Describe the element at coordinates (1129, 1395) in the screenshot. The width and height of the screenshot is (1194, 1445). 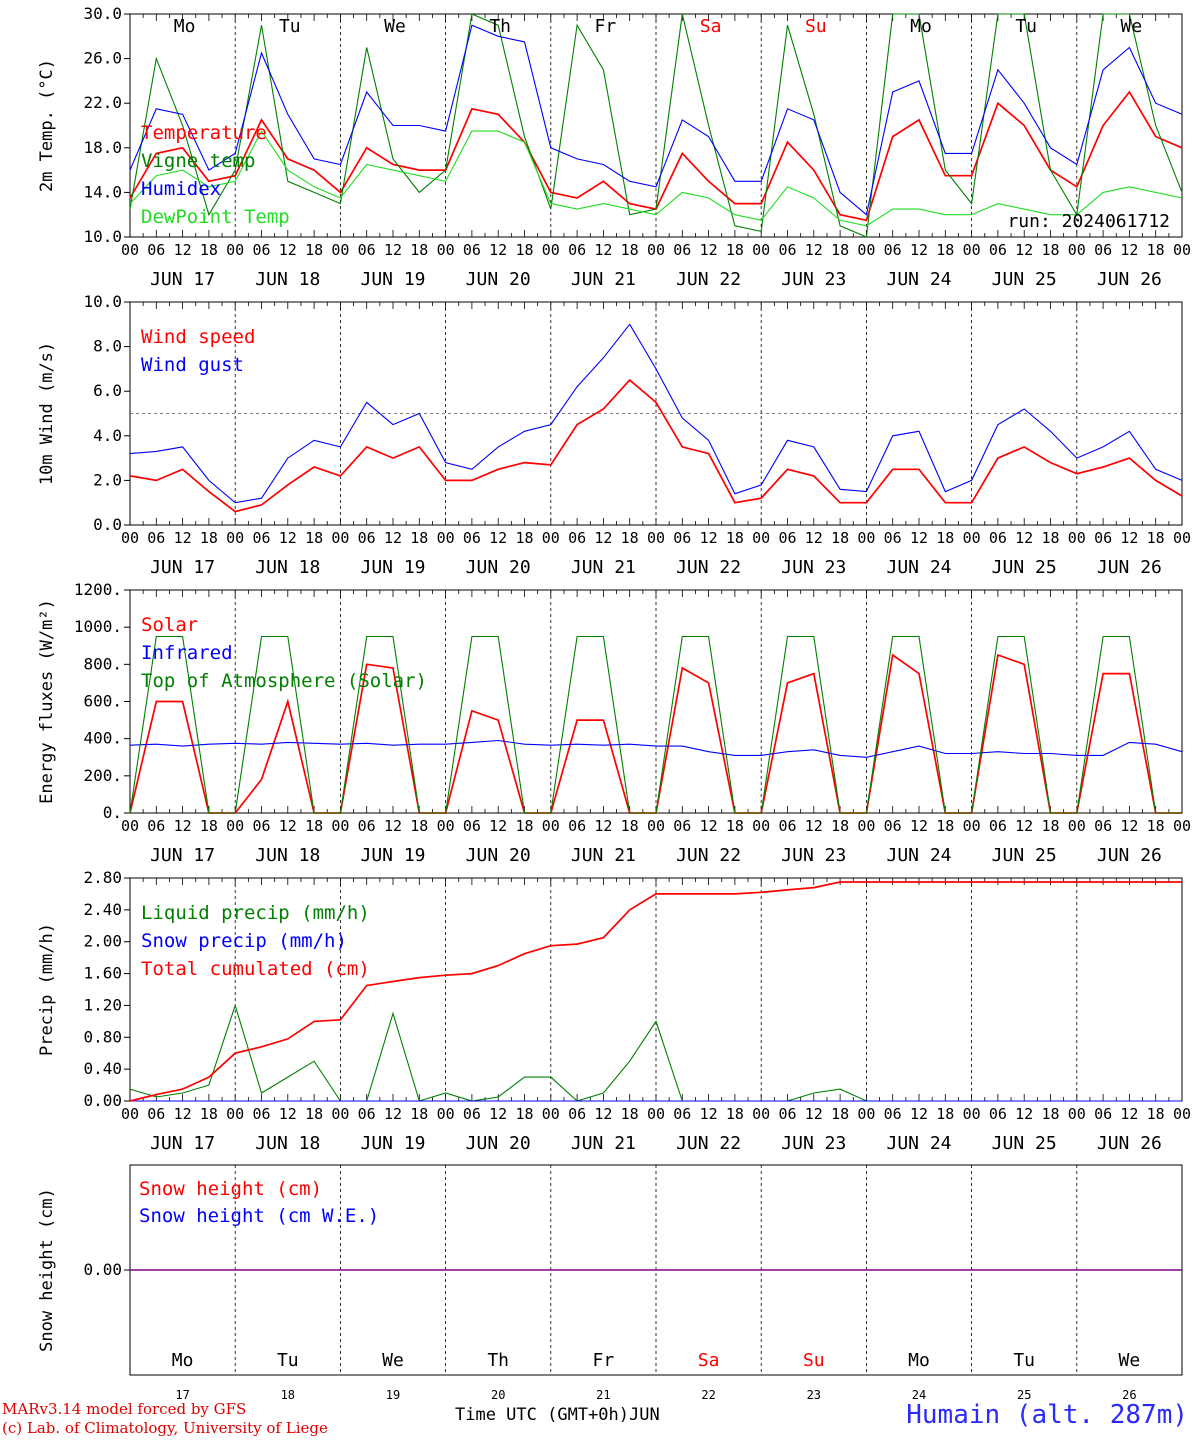
I see `date-number: 26` at that location.